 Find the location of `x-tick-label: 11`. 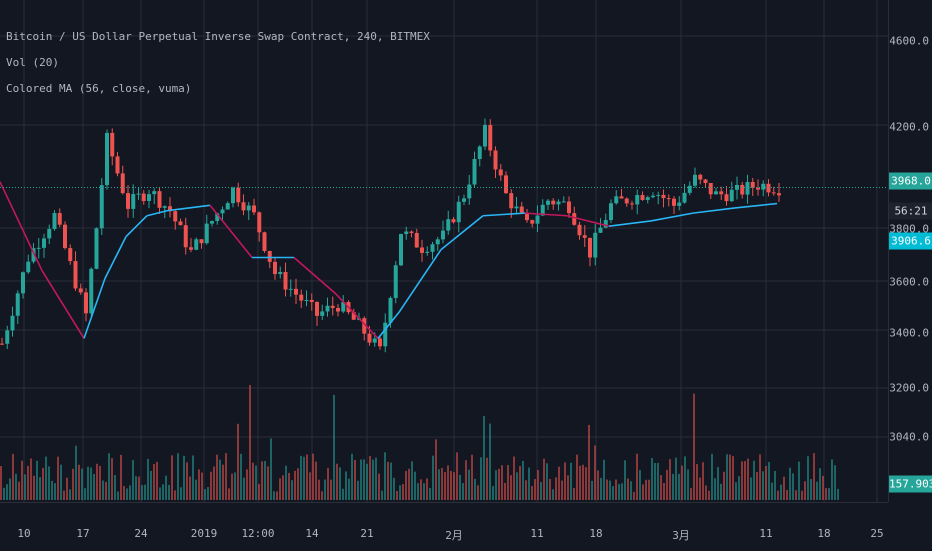

x-tick-label: 11 is located at coordinates (766, 533).